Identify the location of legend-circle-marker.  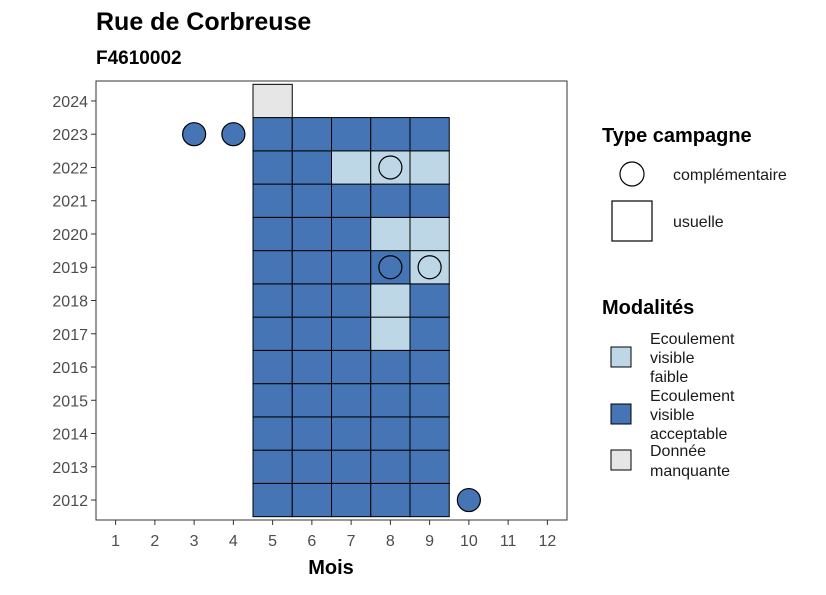
(632, 174).